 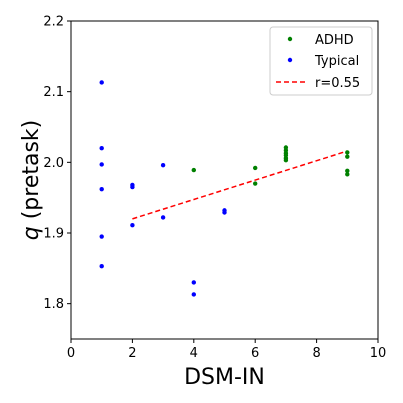 I want to click on x-axis-ticks: 0 2 4 6 8 10, so click(x=226, y=350).